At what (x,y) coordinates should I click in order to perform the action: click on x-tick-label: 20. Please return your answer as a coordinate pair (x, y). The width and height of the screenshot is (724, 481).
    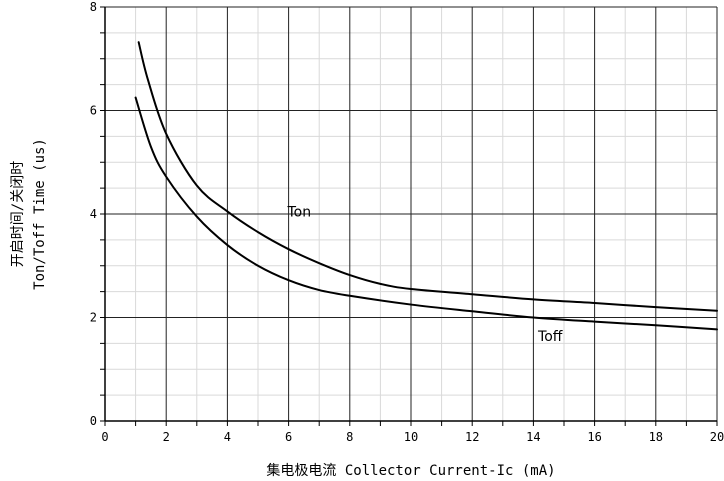
    Looking at the image, I should click on (717, 437).